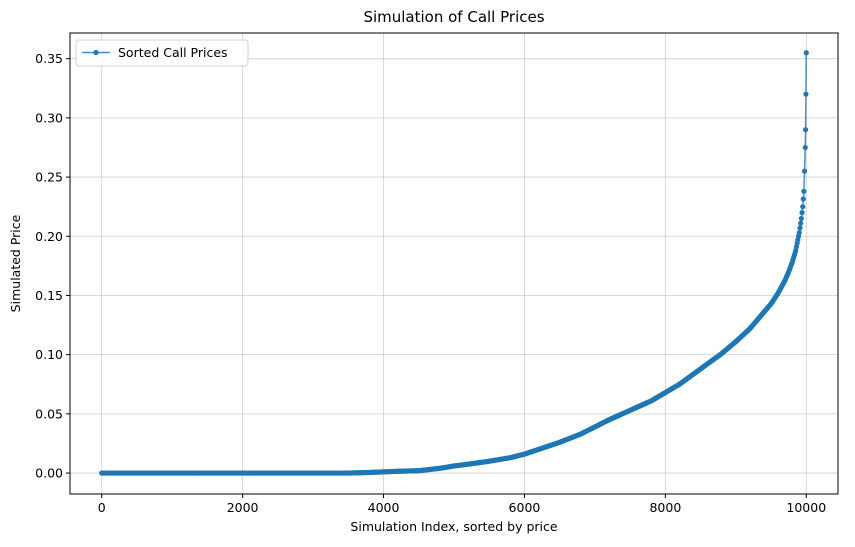 The image size is (855, 547). What do you see at coordinates (49, 177) in the screenshot?
I see `y-tick-label: 0.25` at bounding box center [49, 177].